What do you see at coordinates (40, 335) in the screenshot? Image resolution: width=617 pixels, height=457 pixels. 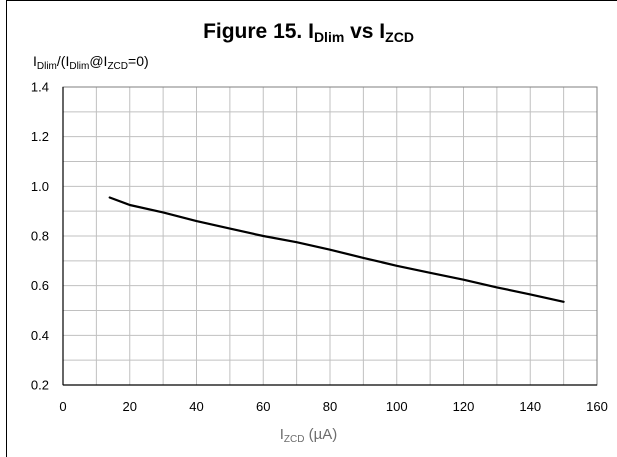 I see `y-tick-label: 0.4` at bounding box center [40, 335].